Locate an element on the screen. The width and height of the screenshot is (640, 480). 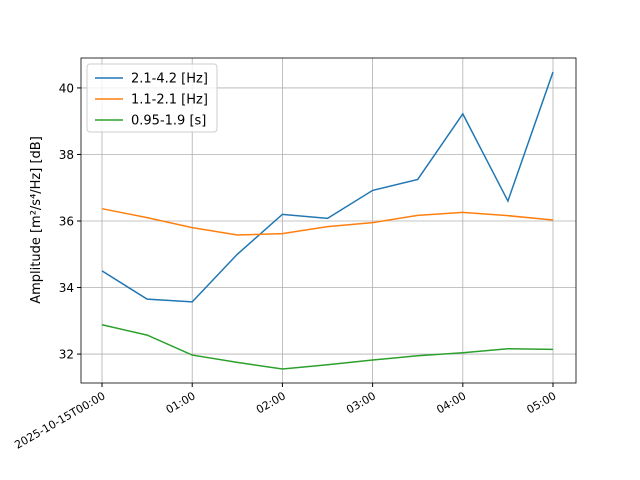
y-tick-label: 38 is located at coordinates (66, 155).